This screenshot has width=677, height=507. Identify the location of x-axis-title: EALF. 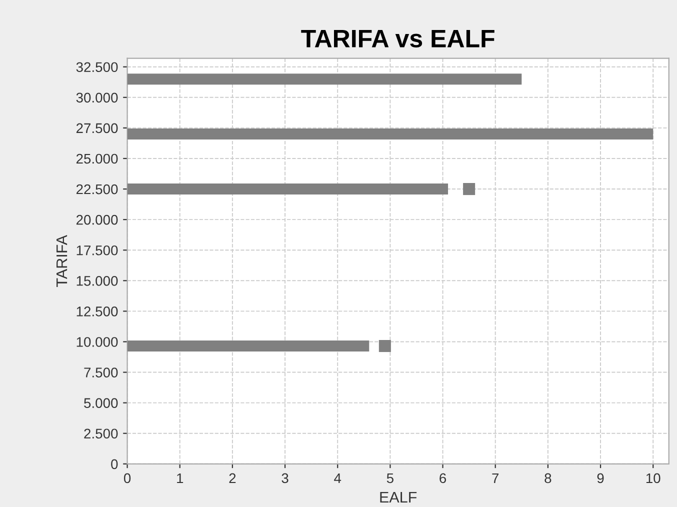
(398, 497).